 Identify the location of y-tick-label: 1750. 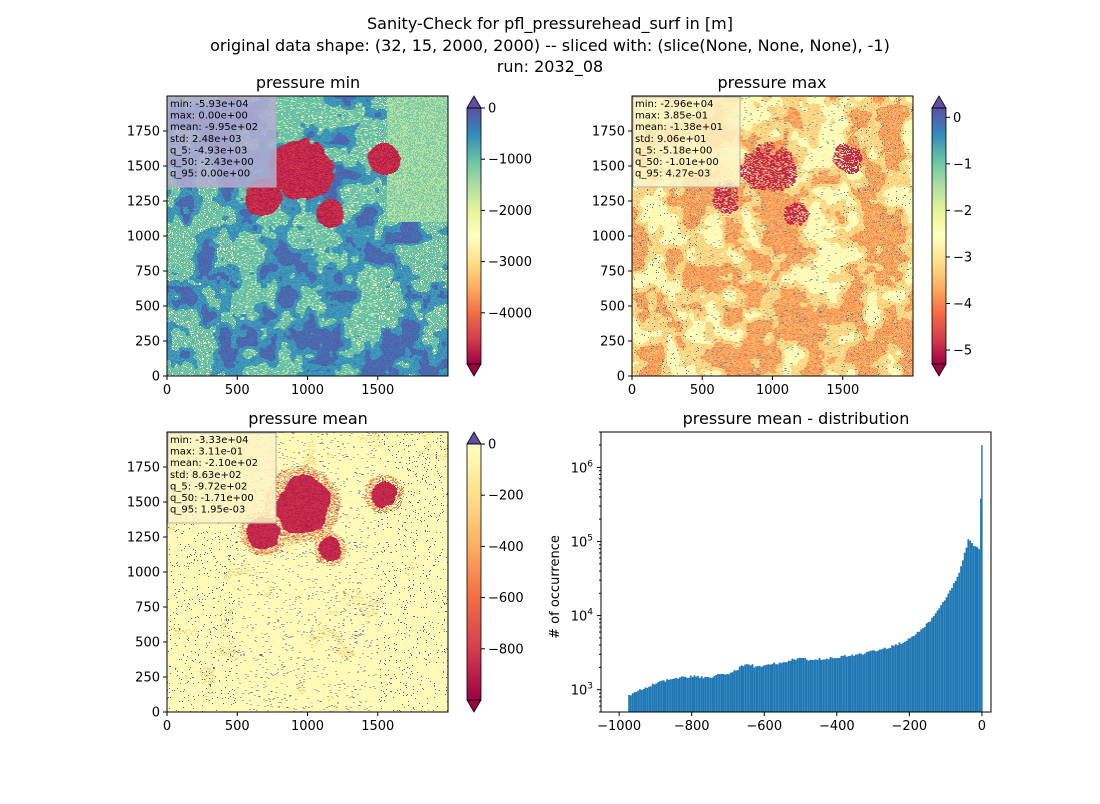
(608, 132).